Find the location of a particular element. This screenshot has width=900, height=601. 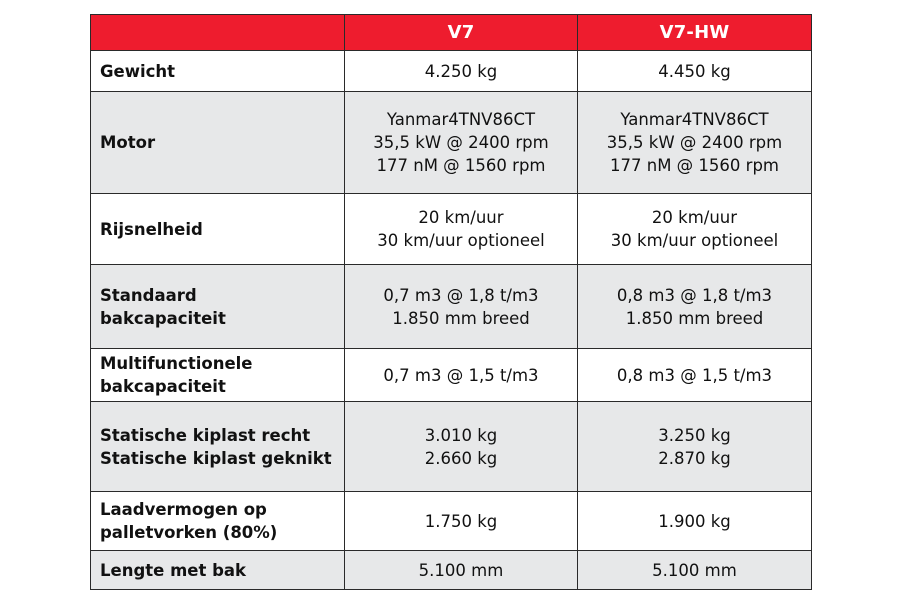

row-label: Multifunctionele bakcapaciteit is located at coordinates (217, 375).